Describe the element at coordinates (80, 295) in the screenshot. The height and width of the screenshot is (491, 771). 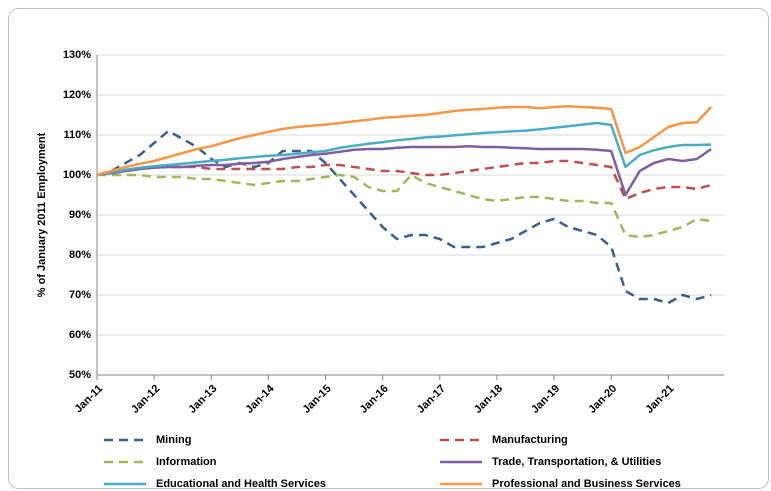
I see `y-tick-label: 70%` at that location.